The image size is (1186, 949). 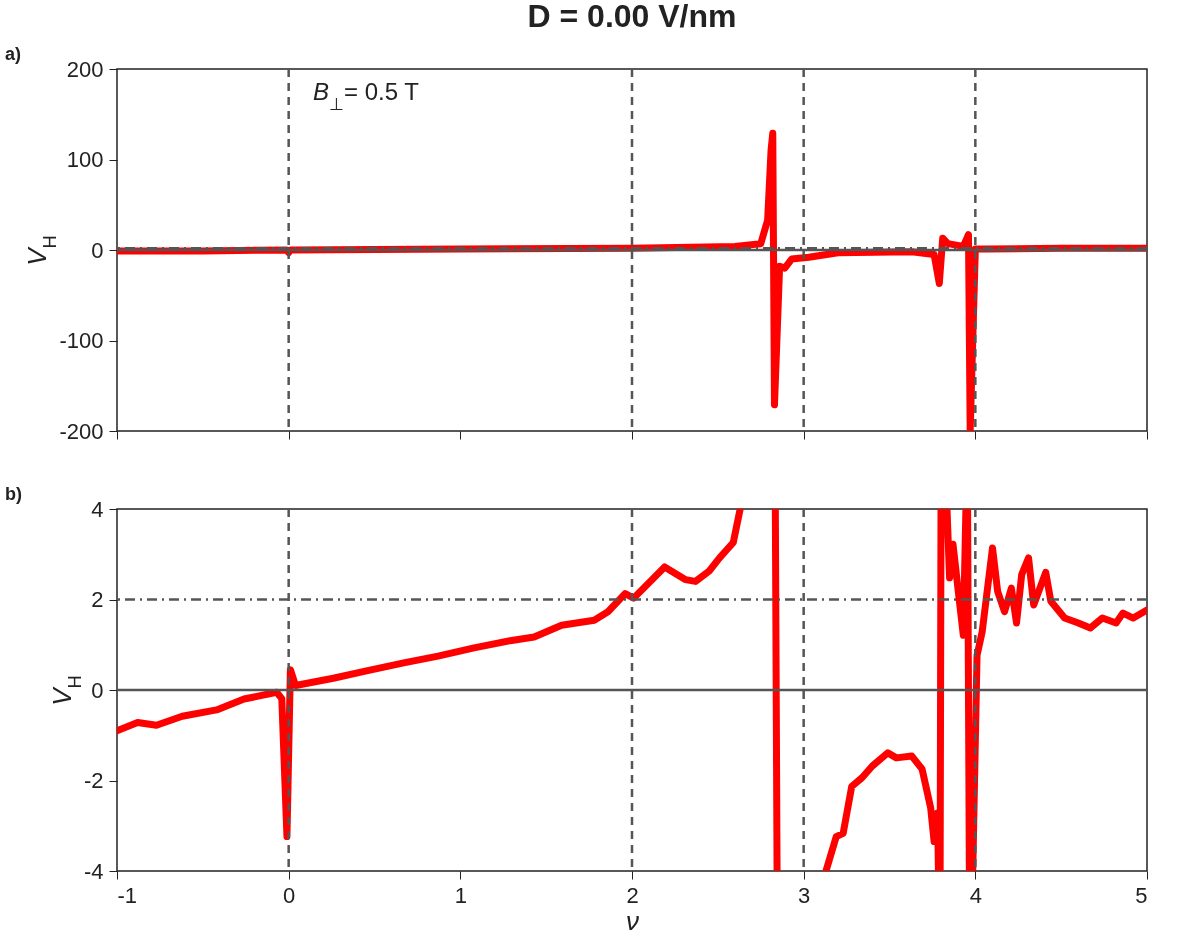 I want to click on text: b), so click(x=13, y=494).